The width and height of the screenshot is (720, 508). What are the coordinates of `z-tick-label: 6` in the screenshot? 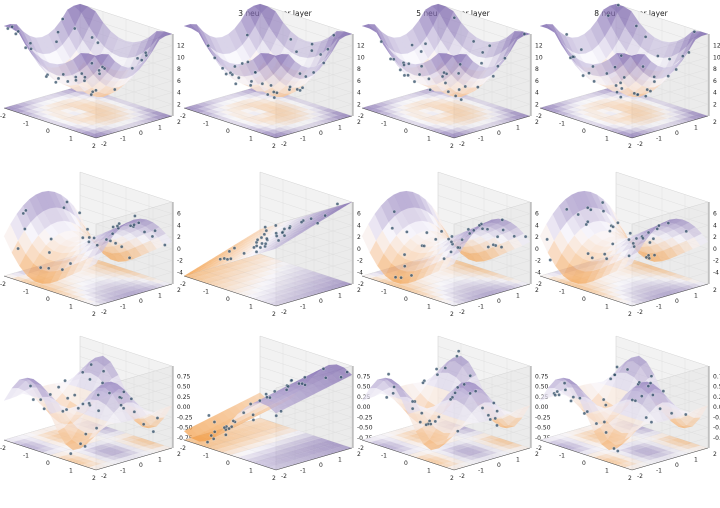 It's located at (715, 81).